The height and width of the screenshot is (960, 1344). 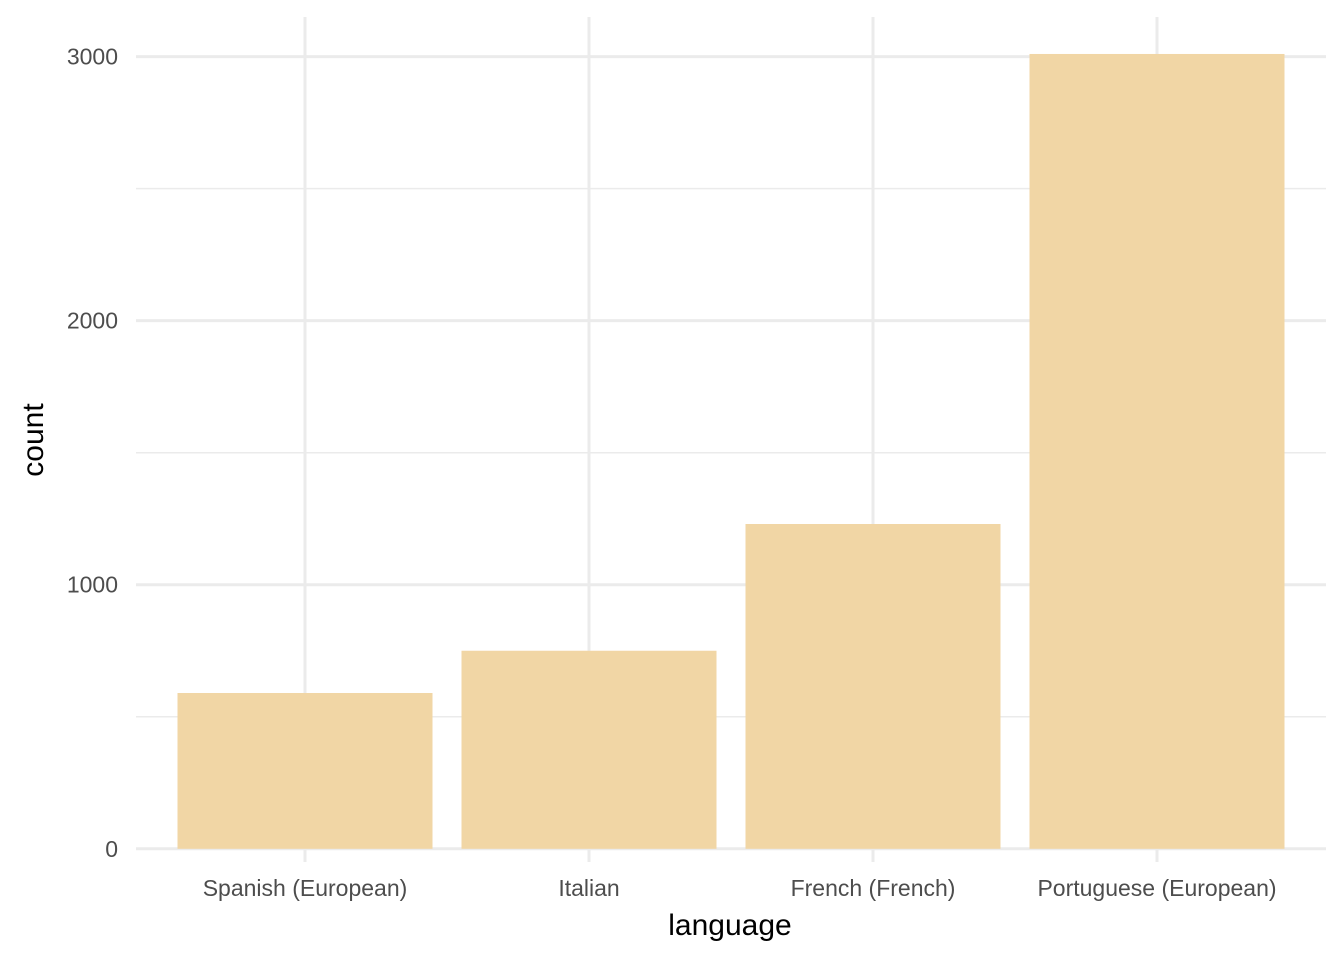 What do you see at coordinates (588, 888) in the screenshot?
I see `x-tick-label: Italian` at bounding box center [588, 888].